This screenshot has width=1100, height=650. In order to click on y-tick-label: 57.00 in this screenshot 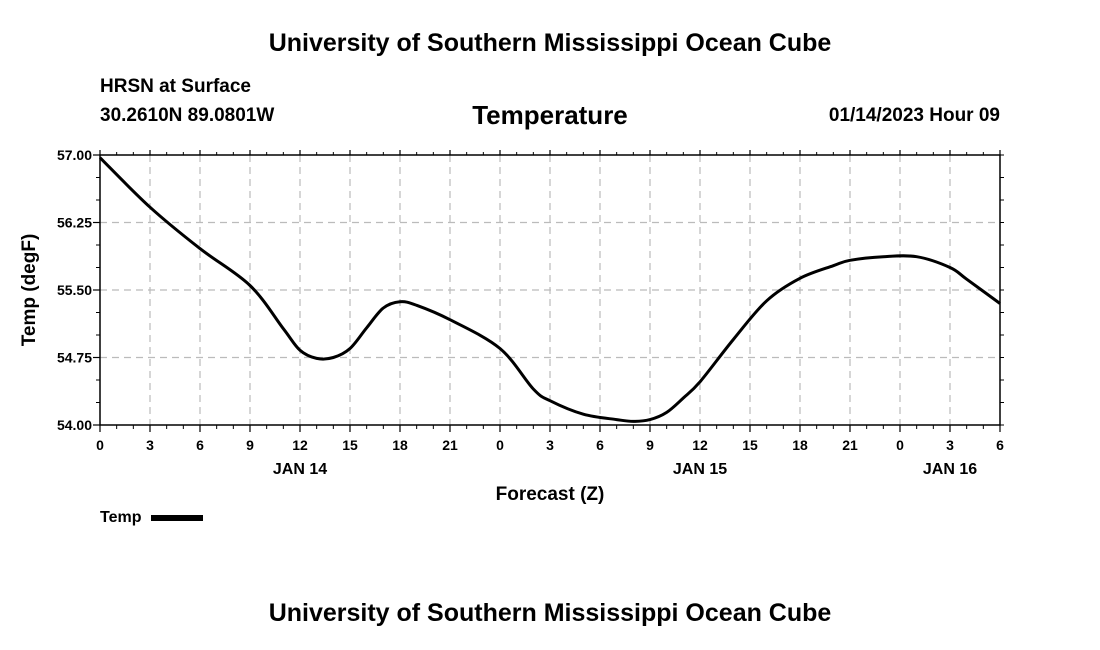, I will do `click(74, 155)`.